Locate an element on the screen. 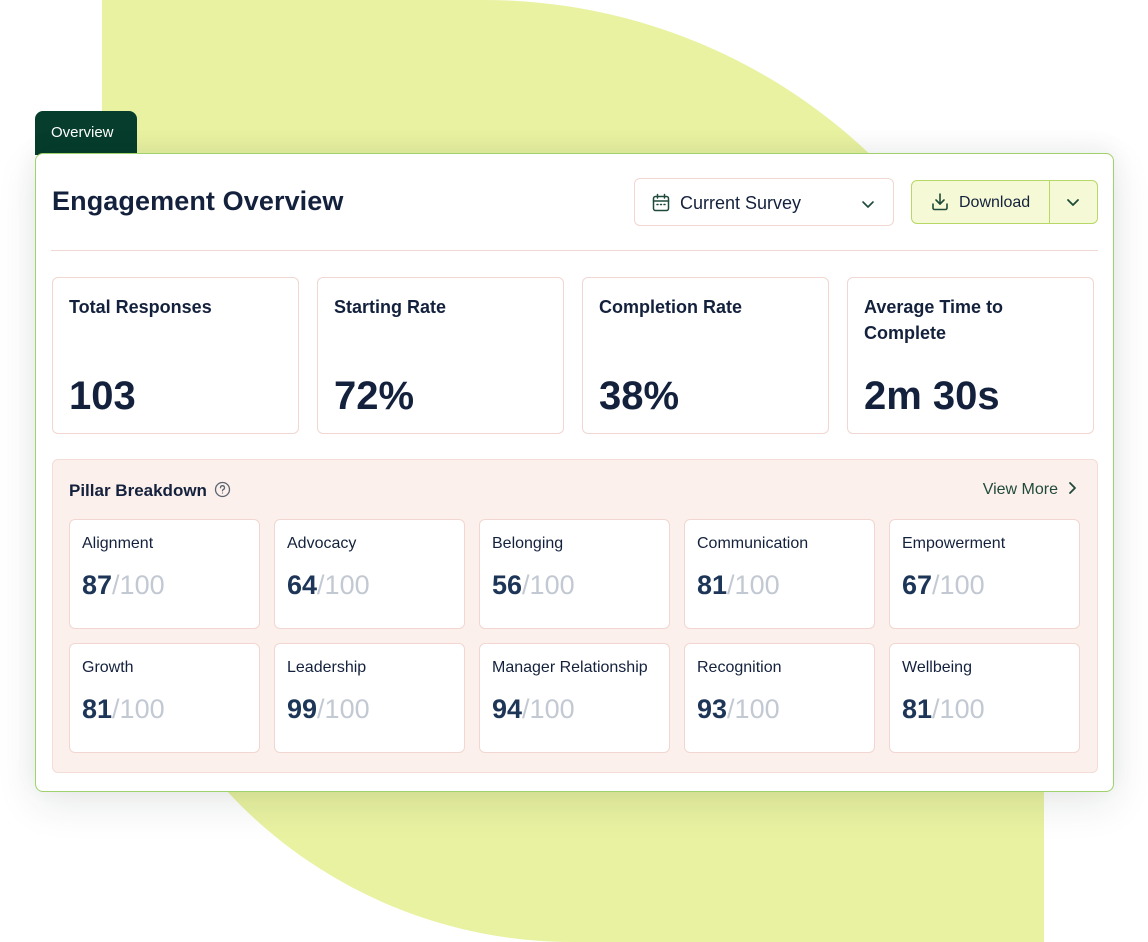  pillar-card-recognition: Recognition 93/100 is located at coordinates (779, 698).